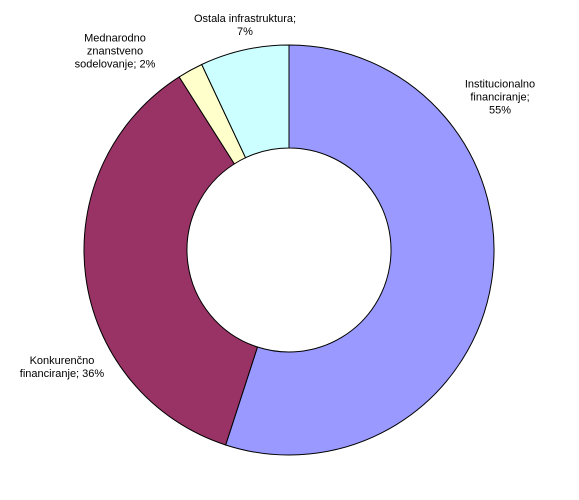 This screenshot has width=579, height=500. Describe the element at coordinates (115, 51) in the screenshot. I see `data-label: Mednarodno znanstveno sodelovanje; 2%` at that location.